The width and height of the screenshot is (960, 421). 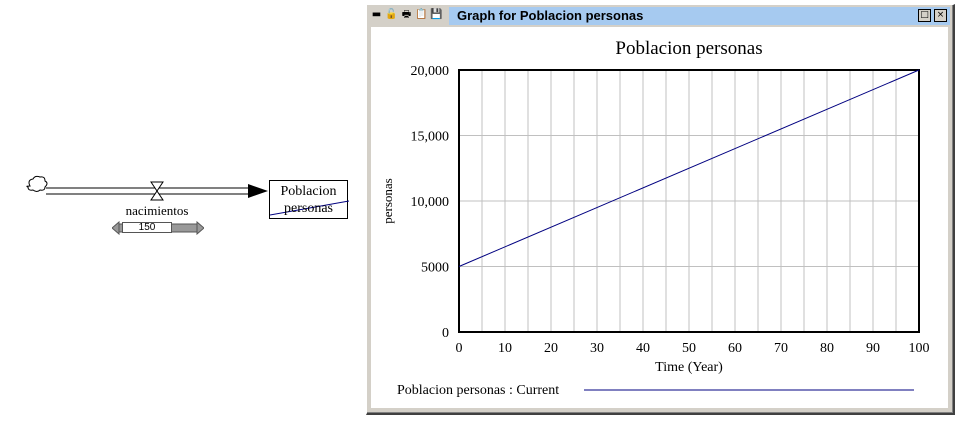 What do you see at coordinates (37, 183) in the screenshot?
I see `cloud-source-icon` at bounding box center [37, 183].